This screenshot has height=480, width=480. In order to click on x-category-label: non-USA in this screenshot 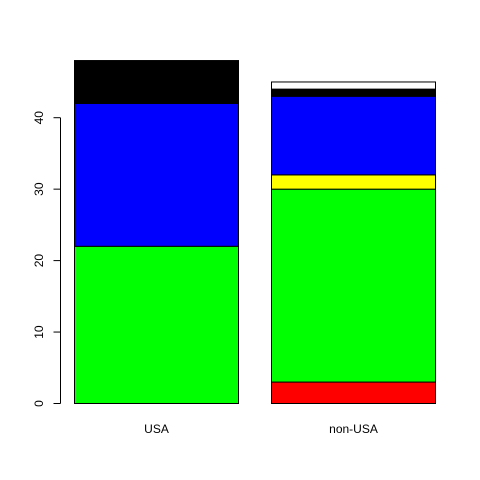, I will do `click(353, 429)`.